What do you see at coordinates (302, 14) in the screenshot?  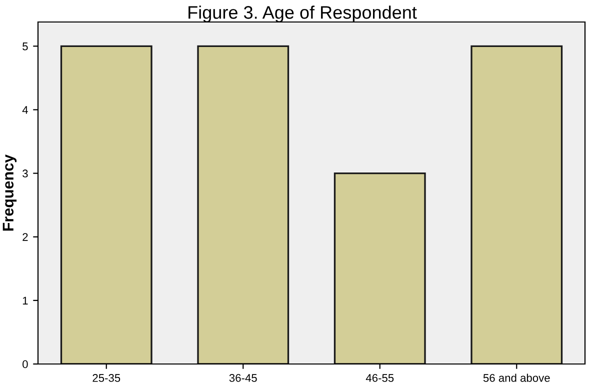 I see `chart-title: Figure 3. Age of Respondent` at bounding box center [302, 14].